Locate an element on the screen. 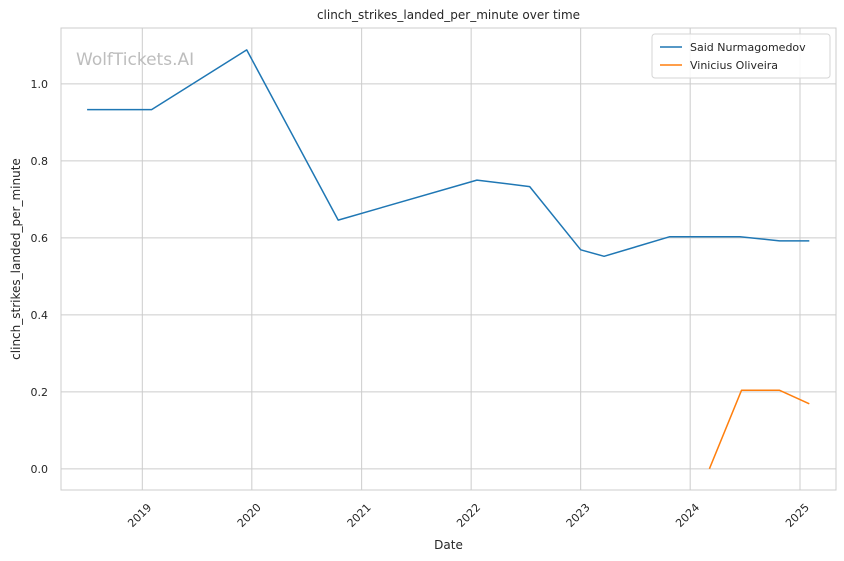  y-tick-label: 0.8 is located at coordinates (40, 161).